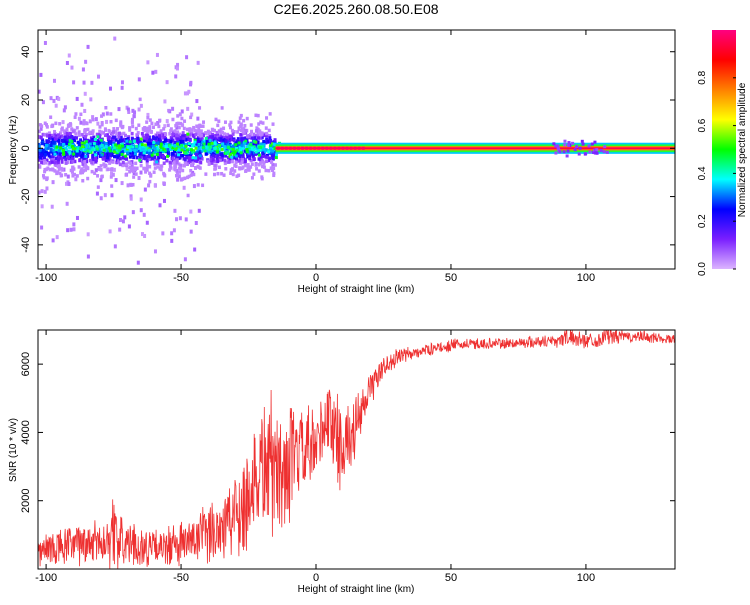 Image resolution: width=750 pixels, height=605 pixels. I want to click on snr-ylabel: SNR (10 * v/v), so click(13, 450).